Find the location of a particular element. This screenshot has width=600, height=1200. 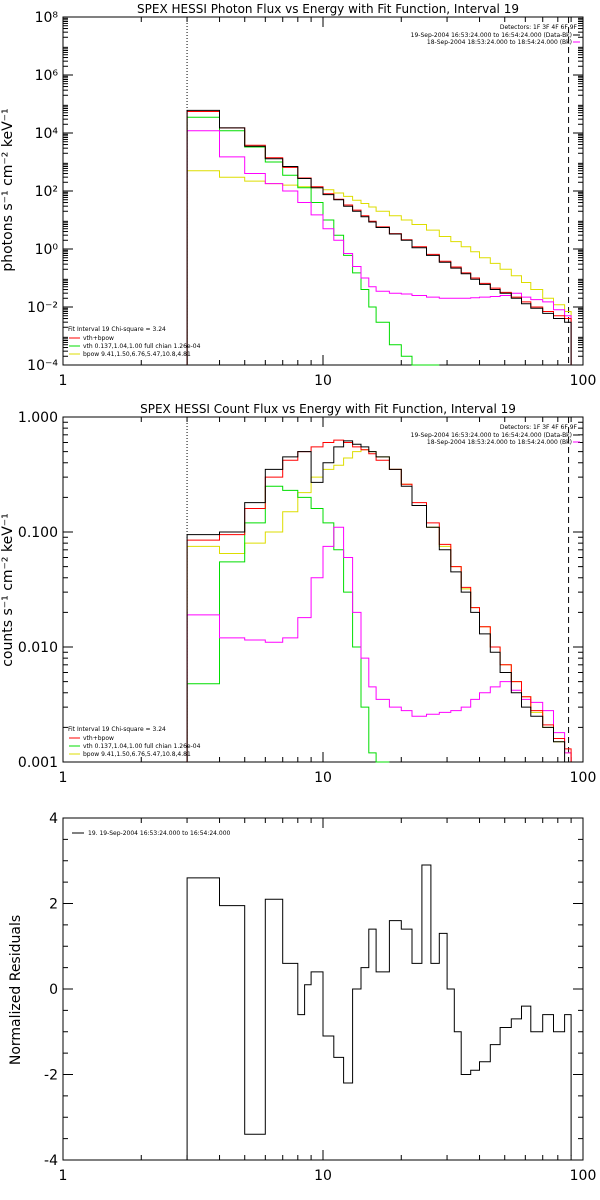

y-tick-label: 10⁻⁴ is located at coordinates (42, 366).